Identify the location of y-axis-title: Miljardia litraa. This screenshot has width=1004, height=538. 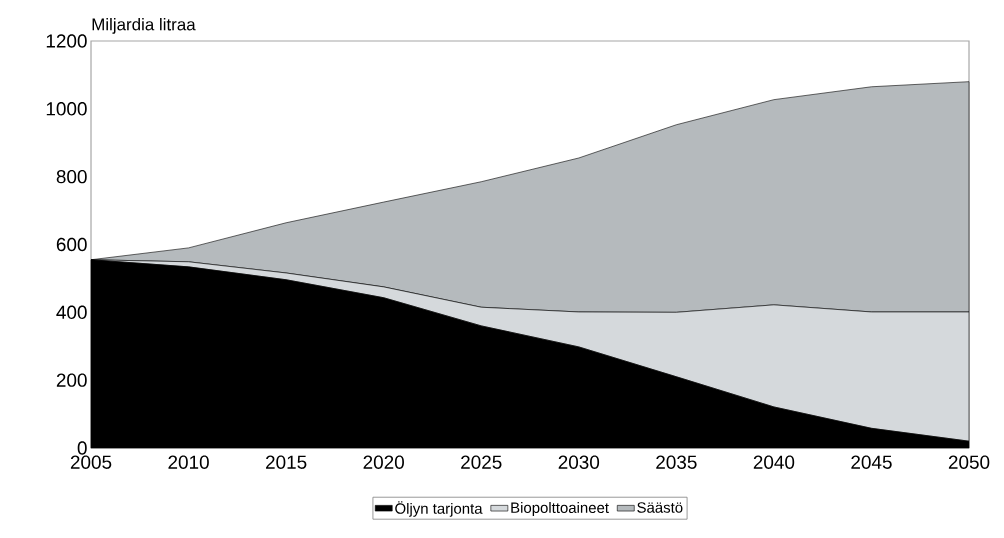
(144, 26).